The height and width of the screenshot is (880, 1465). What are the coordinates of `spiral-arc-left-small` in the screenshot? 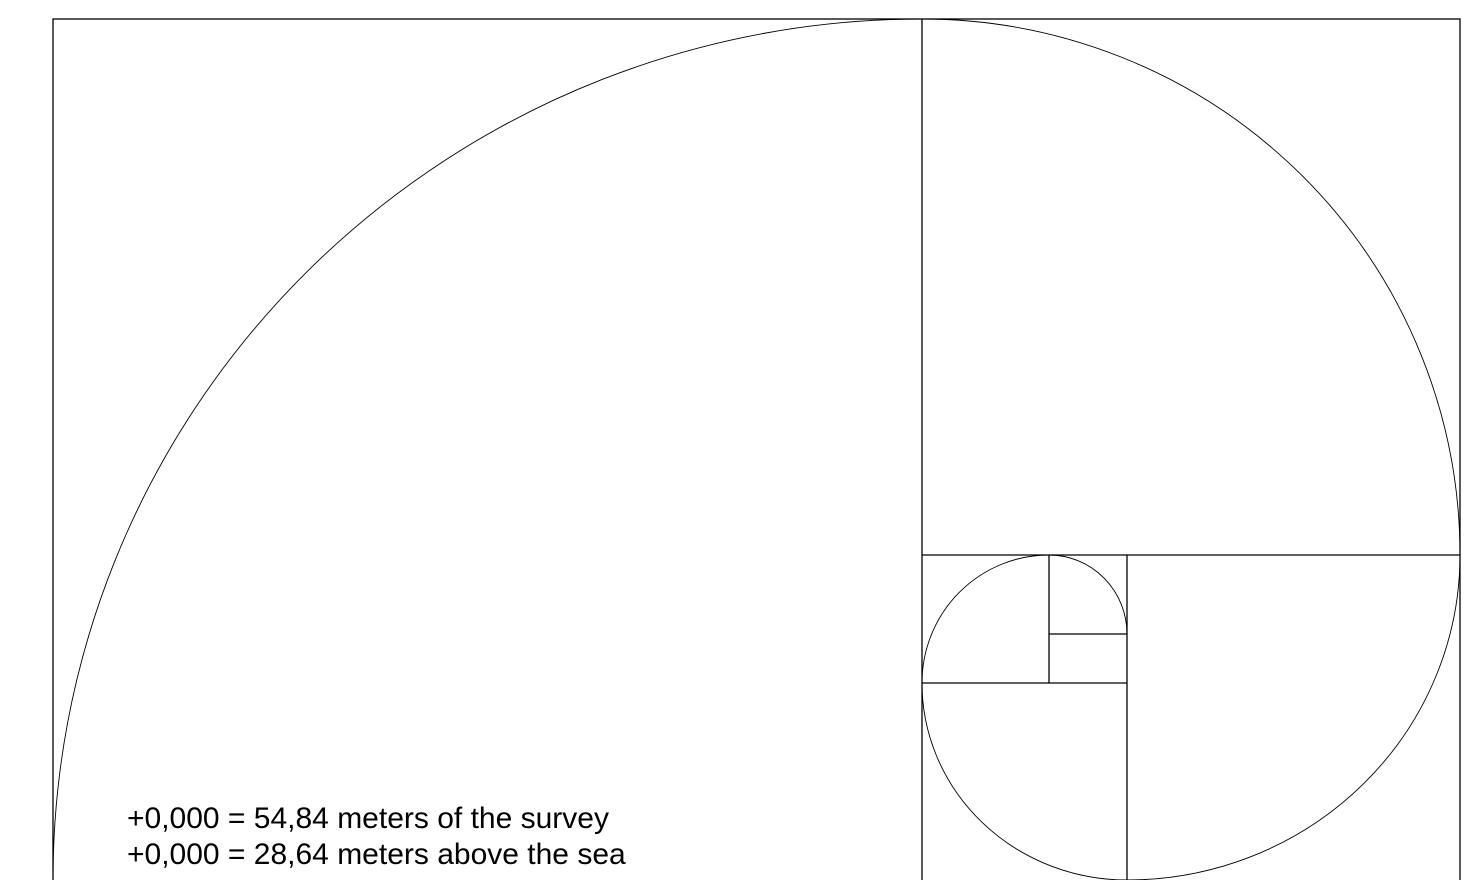 It's located at (985, 619).